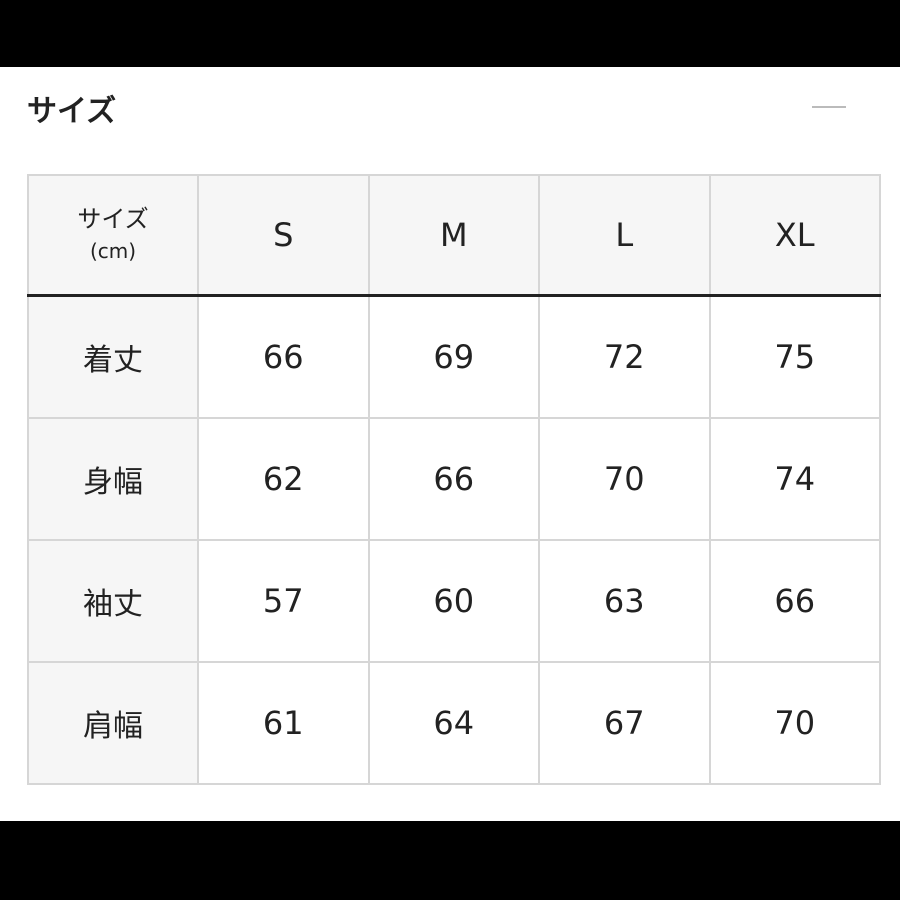 This screenshot has width=900, height=900. What do you see at coordinates (113, 219) in the screenshot?
I see `corner-label: サイズ` at bounding box center [113, 219].